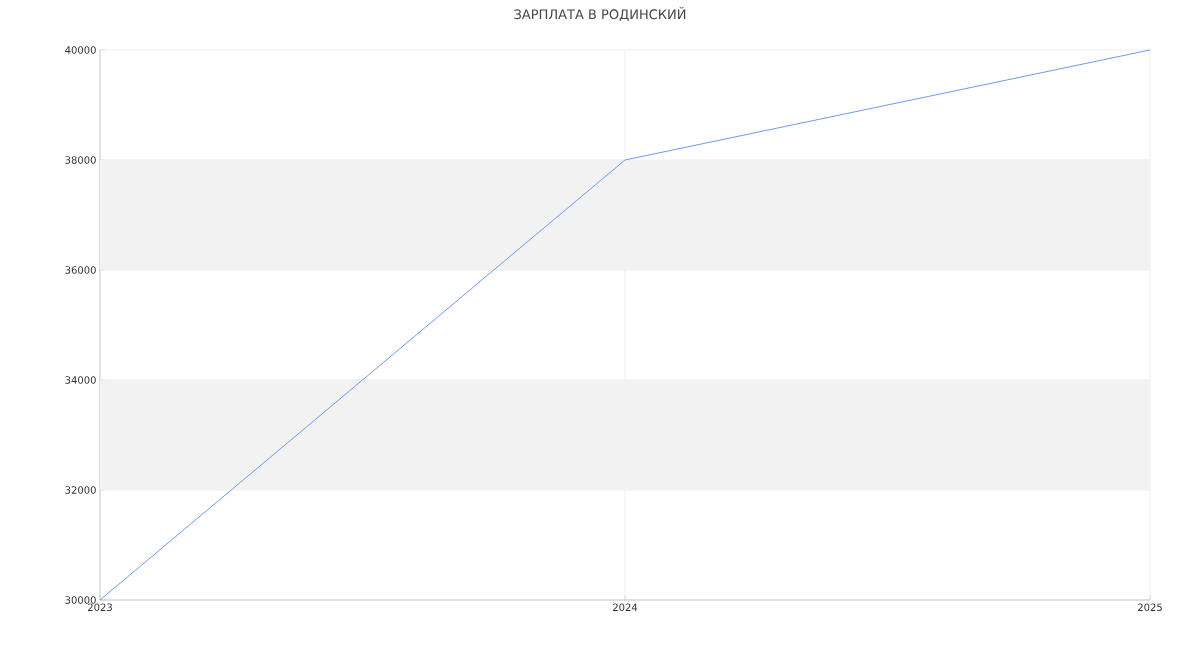 The width and height of the screenshot is (1200, 650). What do you see at coordinates (625, 607) in the screenshot?
I see `x-tick-label: 2024` at bounding box center [625, 607].